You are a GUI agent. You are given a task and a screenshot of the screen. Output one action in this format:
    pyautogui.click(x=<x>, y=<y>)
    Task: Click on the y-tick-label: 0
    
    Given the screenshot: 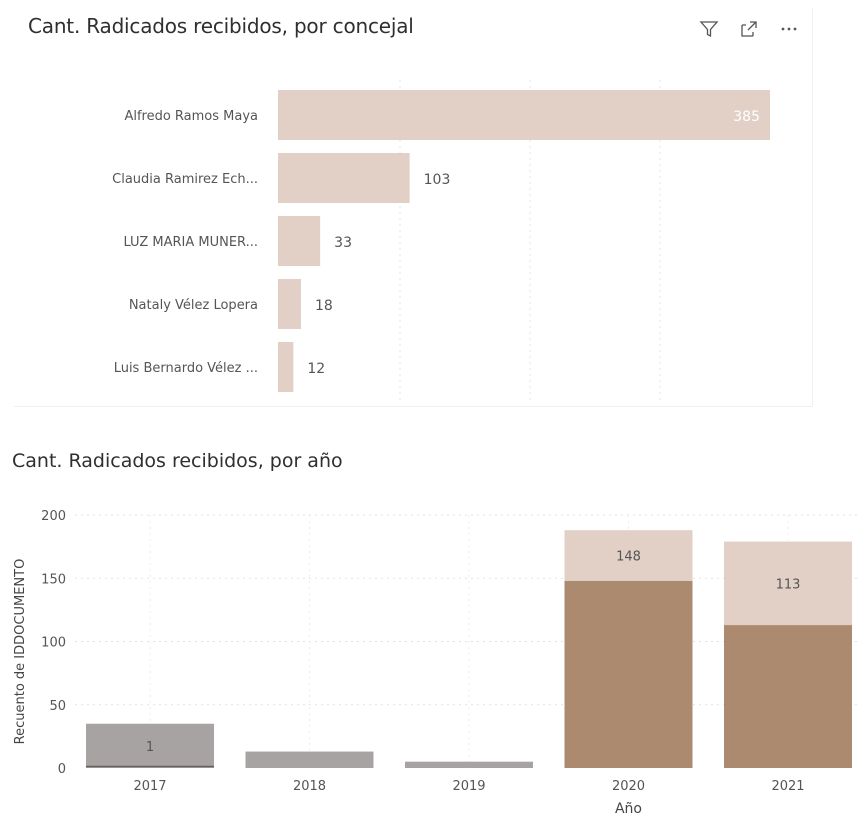 What is the action you would take?
    pyautogui.click(x=62, y=769)
    